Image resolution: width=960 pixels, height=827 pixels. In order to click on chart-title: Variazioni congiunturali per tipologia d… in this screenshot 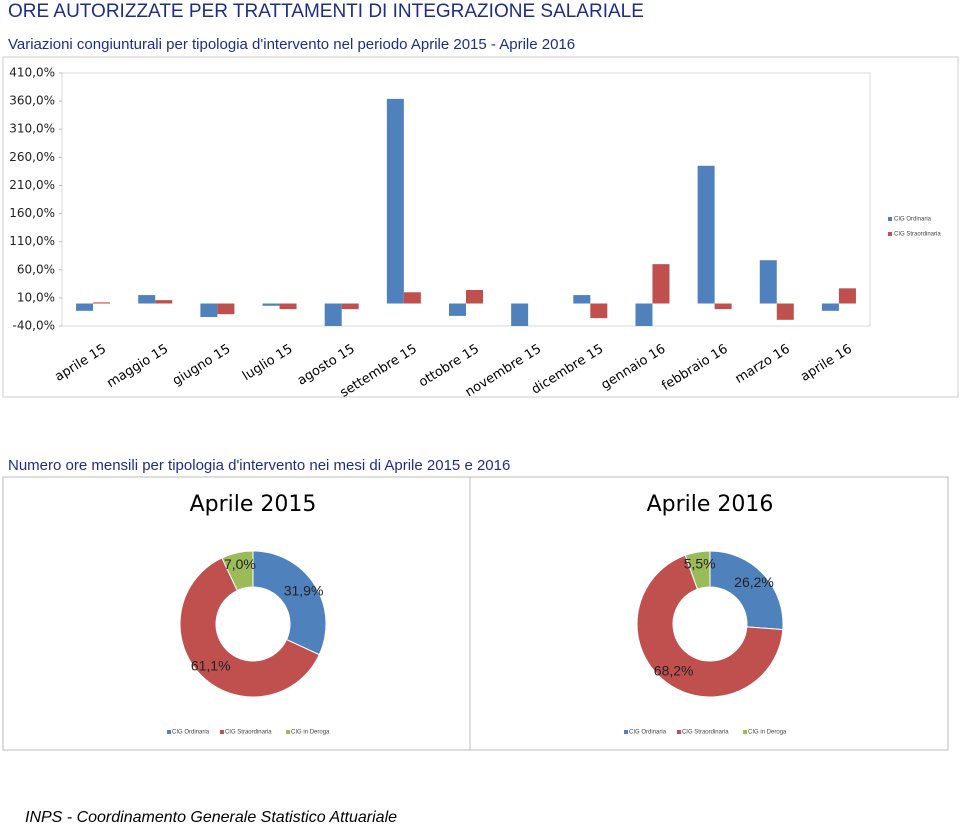, I will do `click(291, 44)`.